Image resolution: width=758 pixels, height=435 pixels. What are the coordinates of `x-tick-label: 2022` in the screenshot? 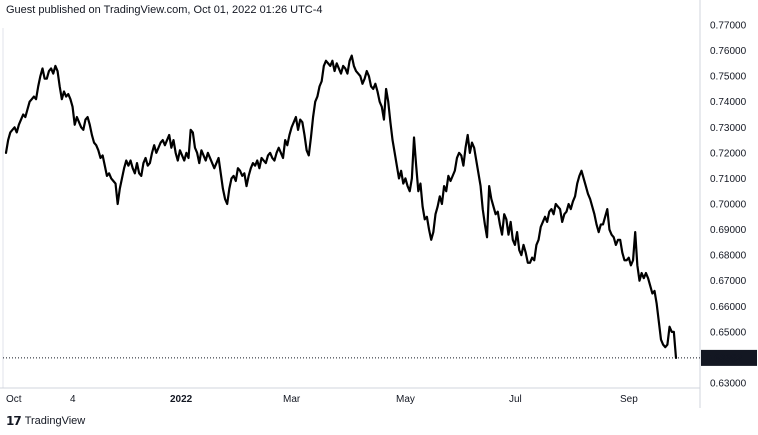 It's located at (181, 399).